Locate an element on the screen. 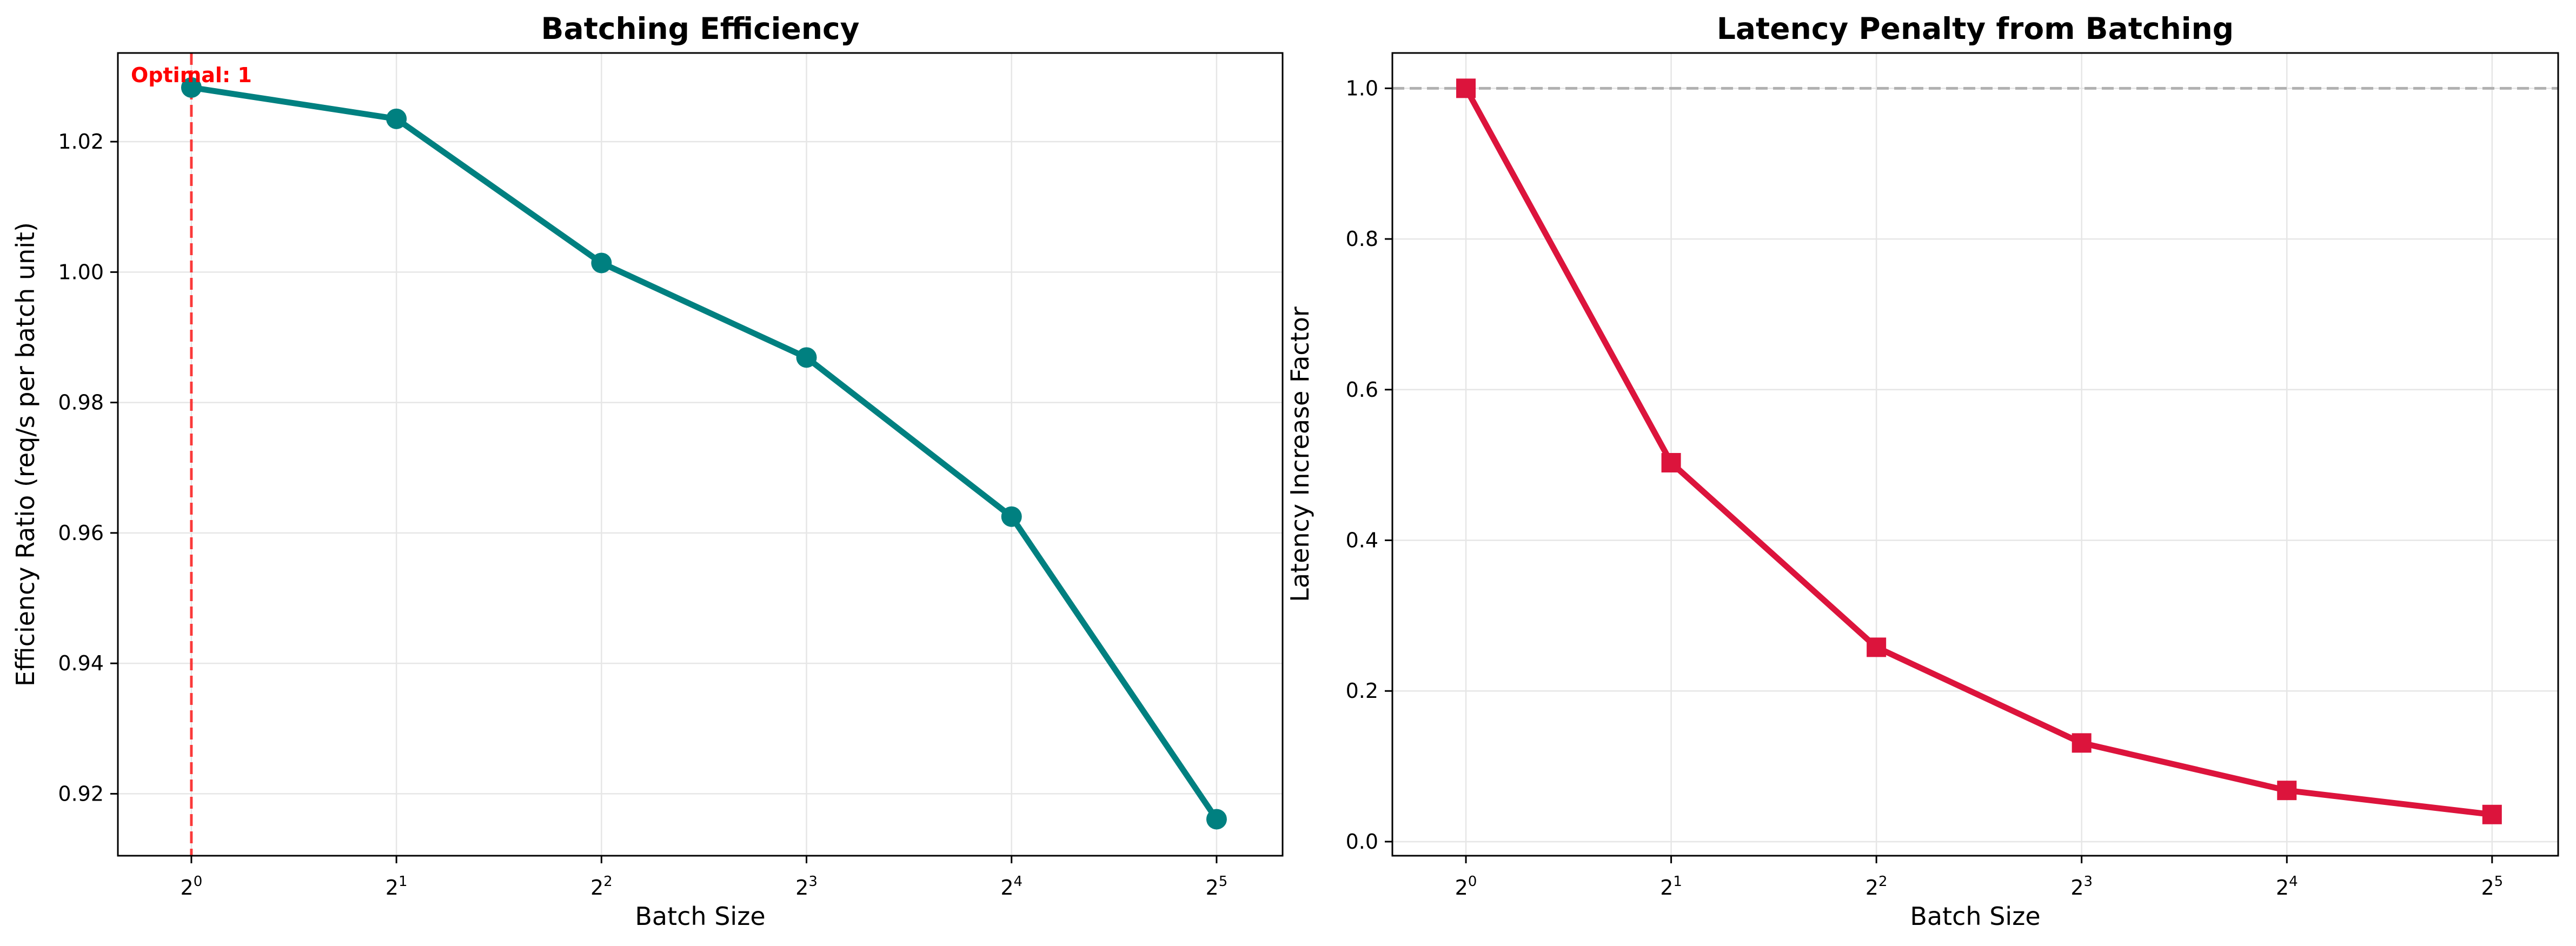 The image size is (2576, 946). y-axis-label: Efficiency Ratio (req/s per batch unit) is located at coordinates (26, 454).